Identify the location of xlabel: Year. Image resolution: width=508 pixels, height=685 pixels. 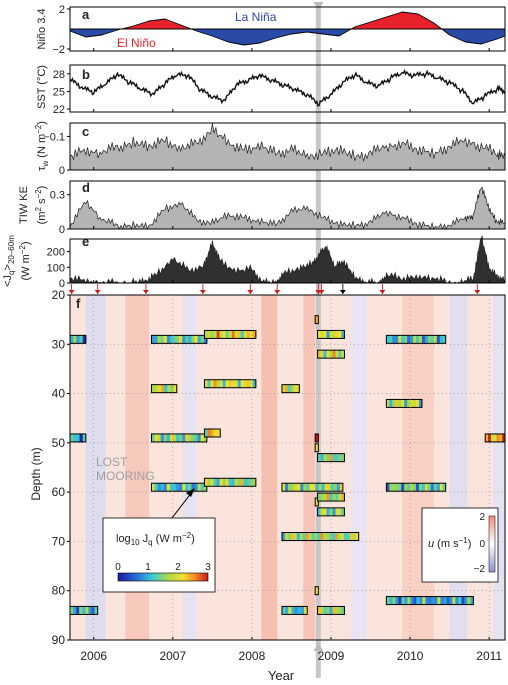
(281, 675).